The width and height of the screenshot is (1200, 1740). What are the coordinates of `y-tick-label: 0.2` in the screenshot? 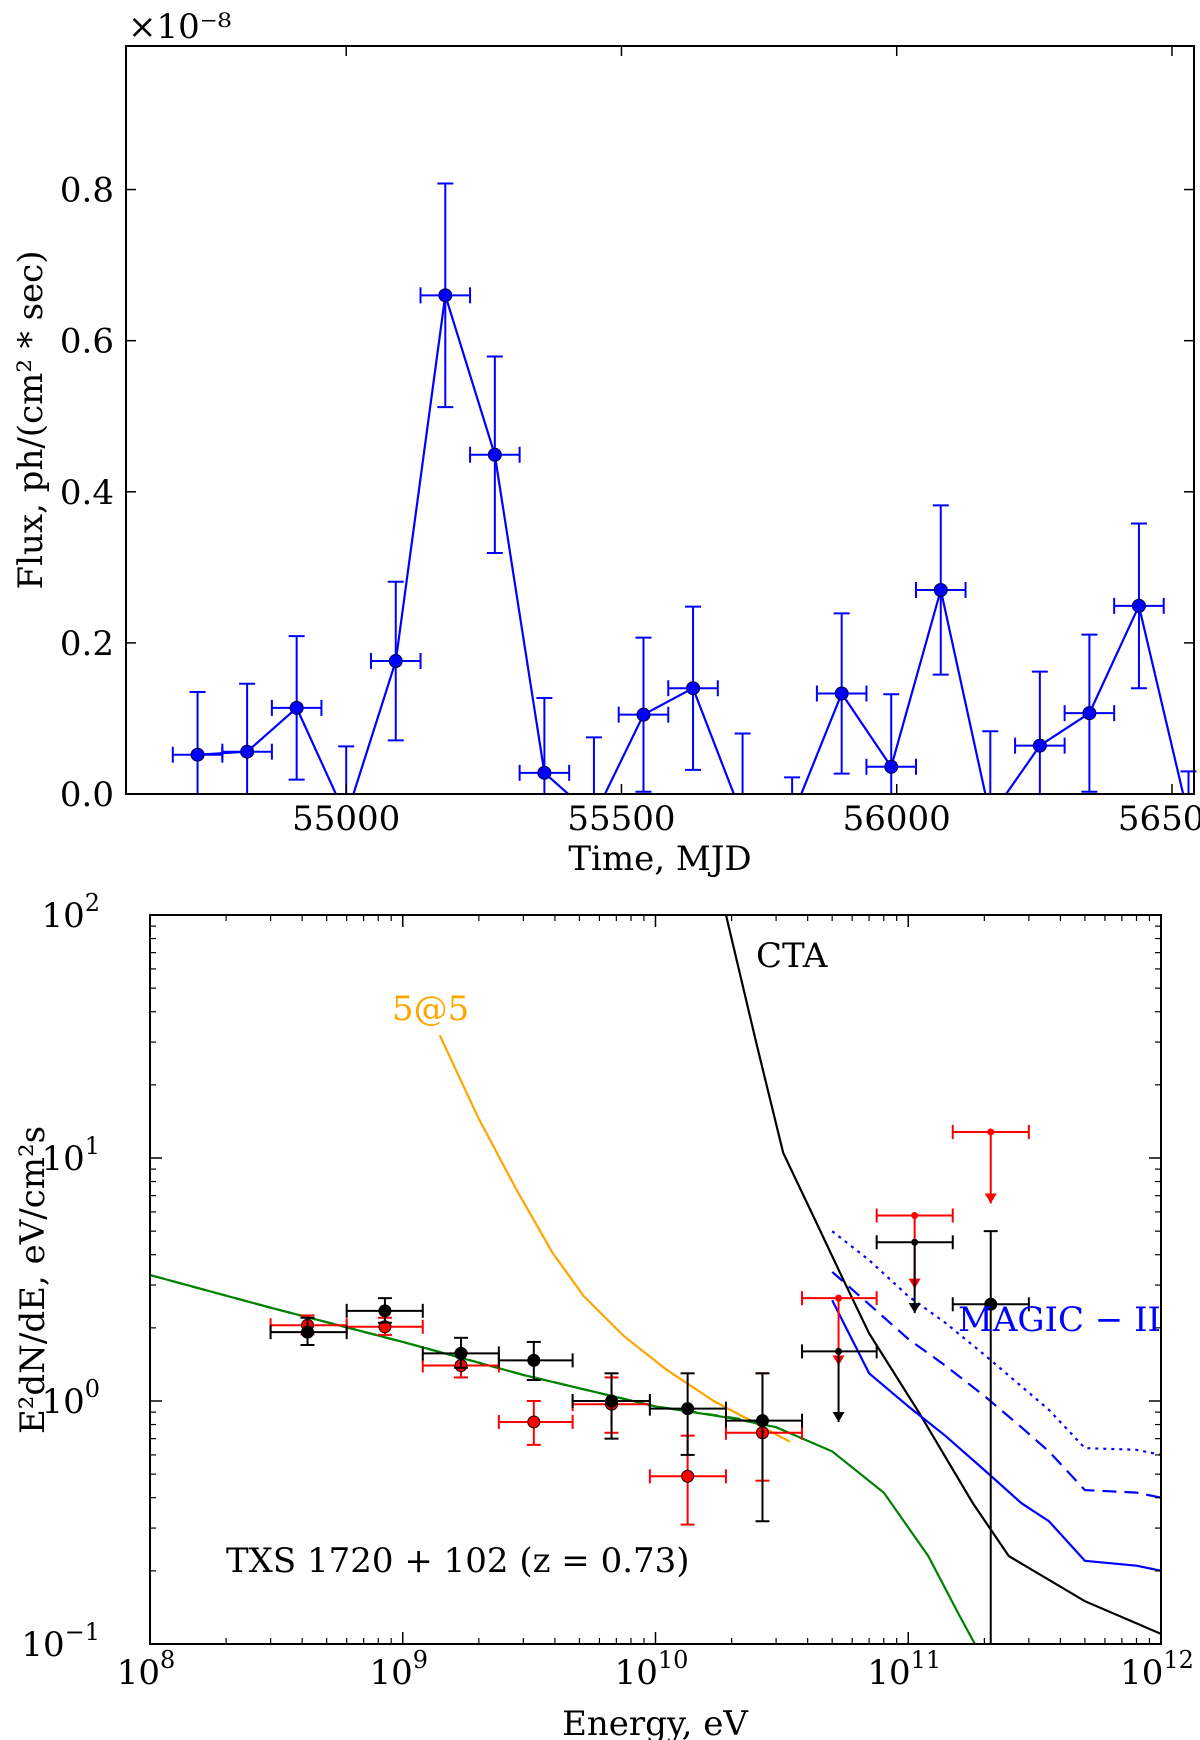 It's located at (87, 644).